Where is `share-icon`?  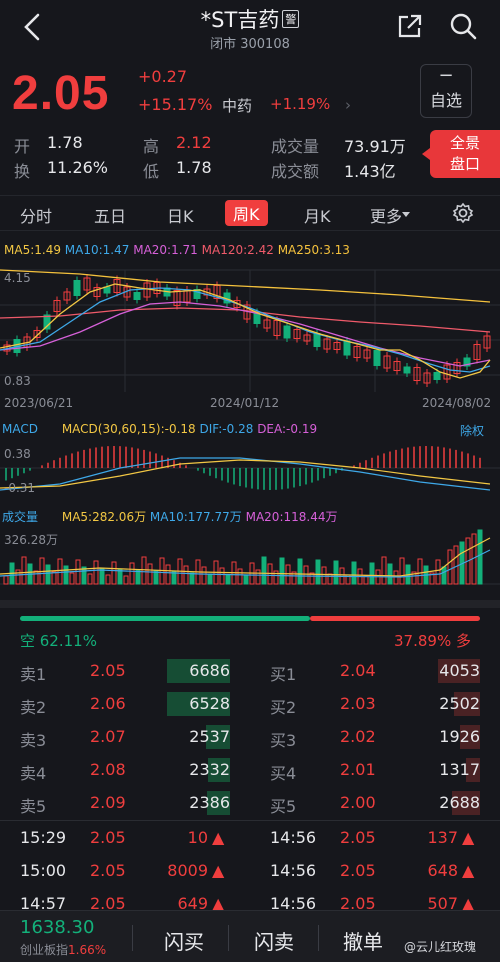 share-icon is located at coordinates (410, 26).